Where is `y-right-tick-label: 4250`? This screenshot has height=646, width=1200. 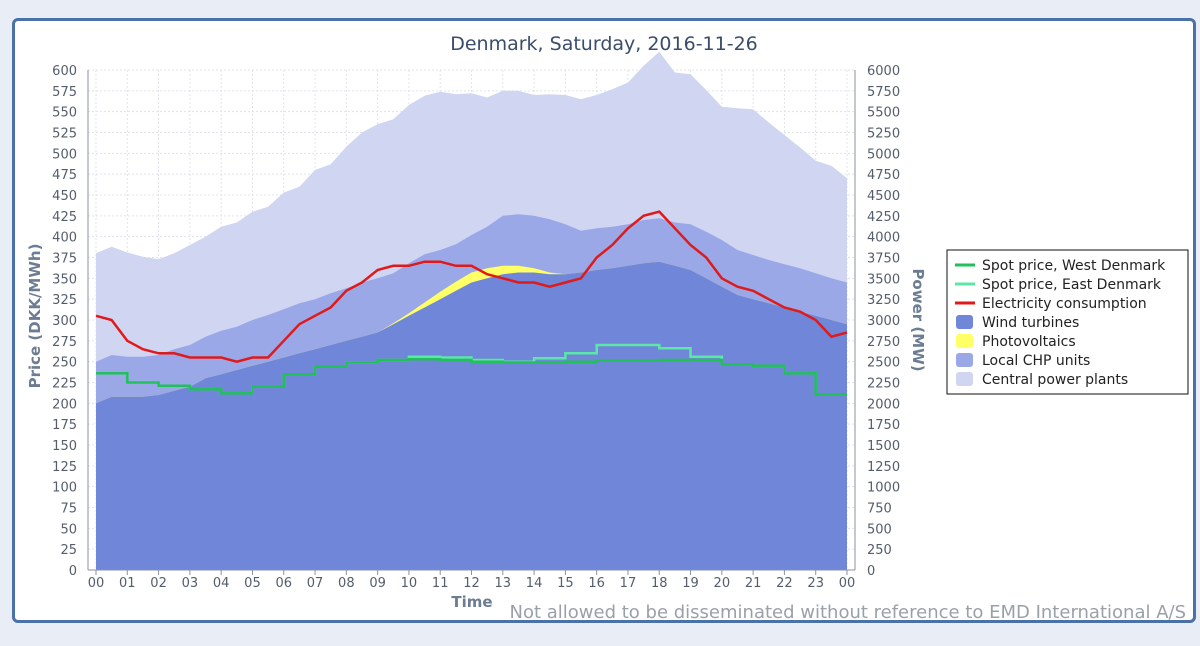 y-right-tick-label: 4250 is located at coordinates (883, 217).